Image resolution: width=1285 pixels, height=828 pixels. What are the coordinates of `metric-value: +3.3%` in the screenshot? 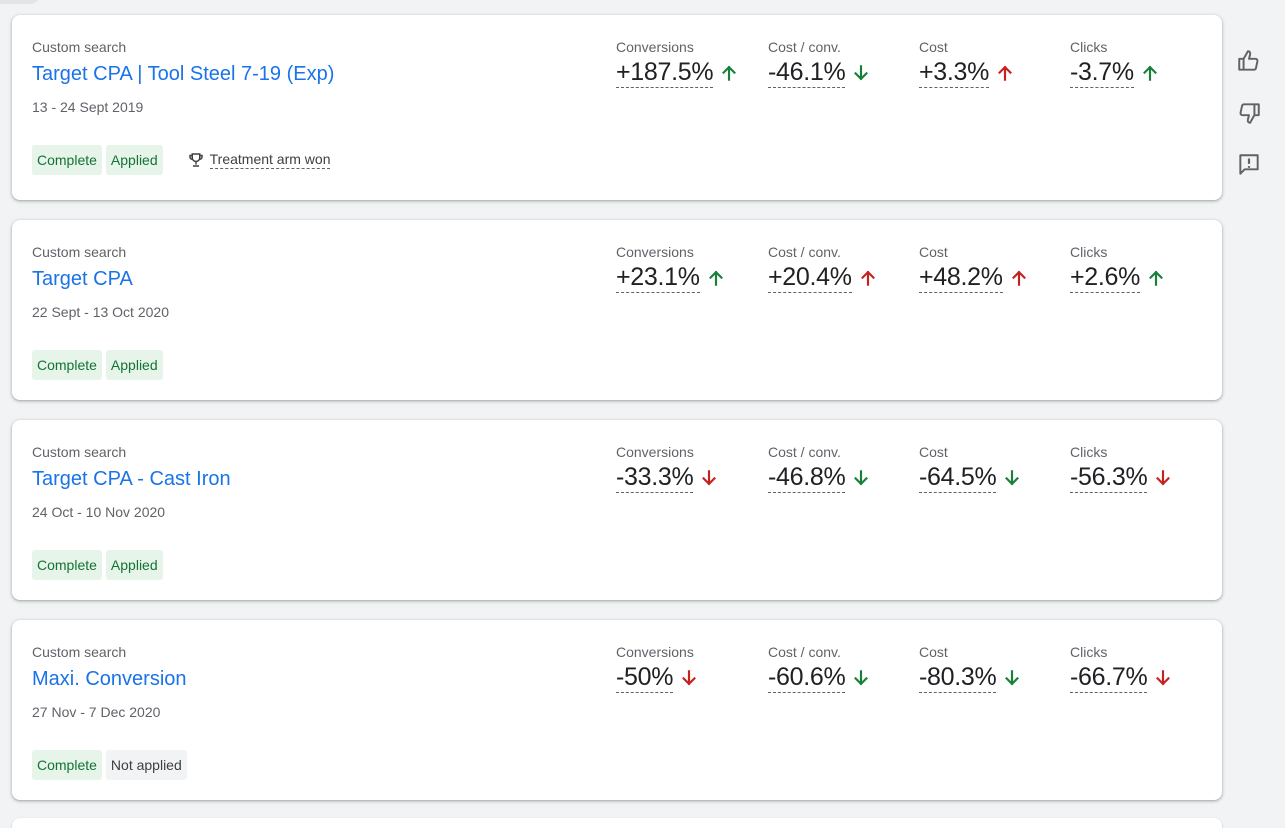 It's located at (954, 73).